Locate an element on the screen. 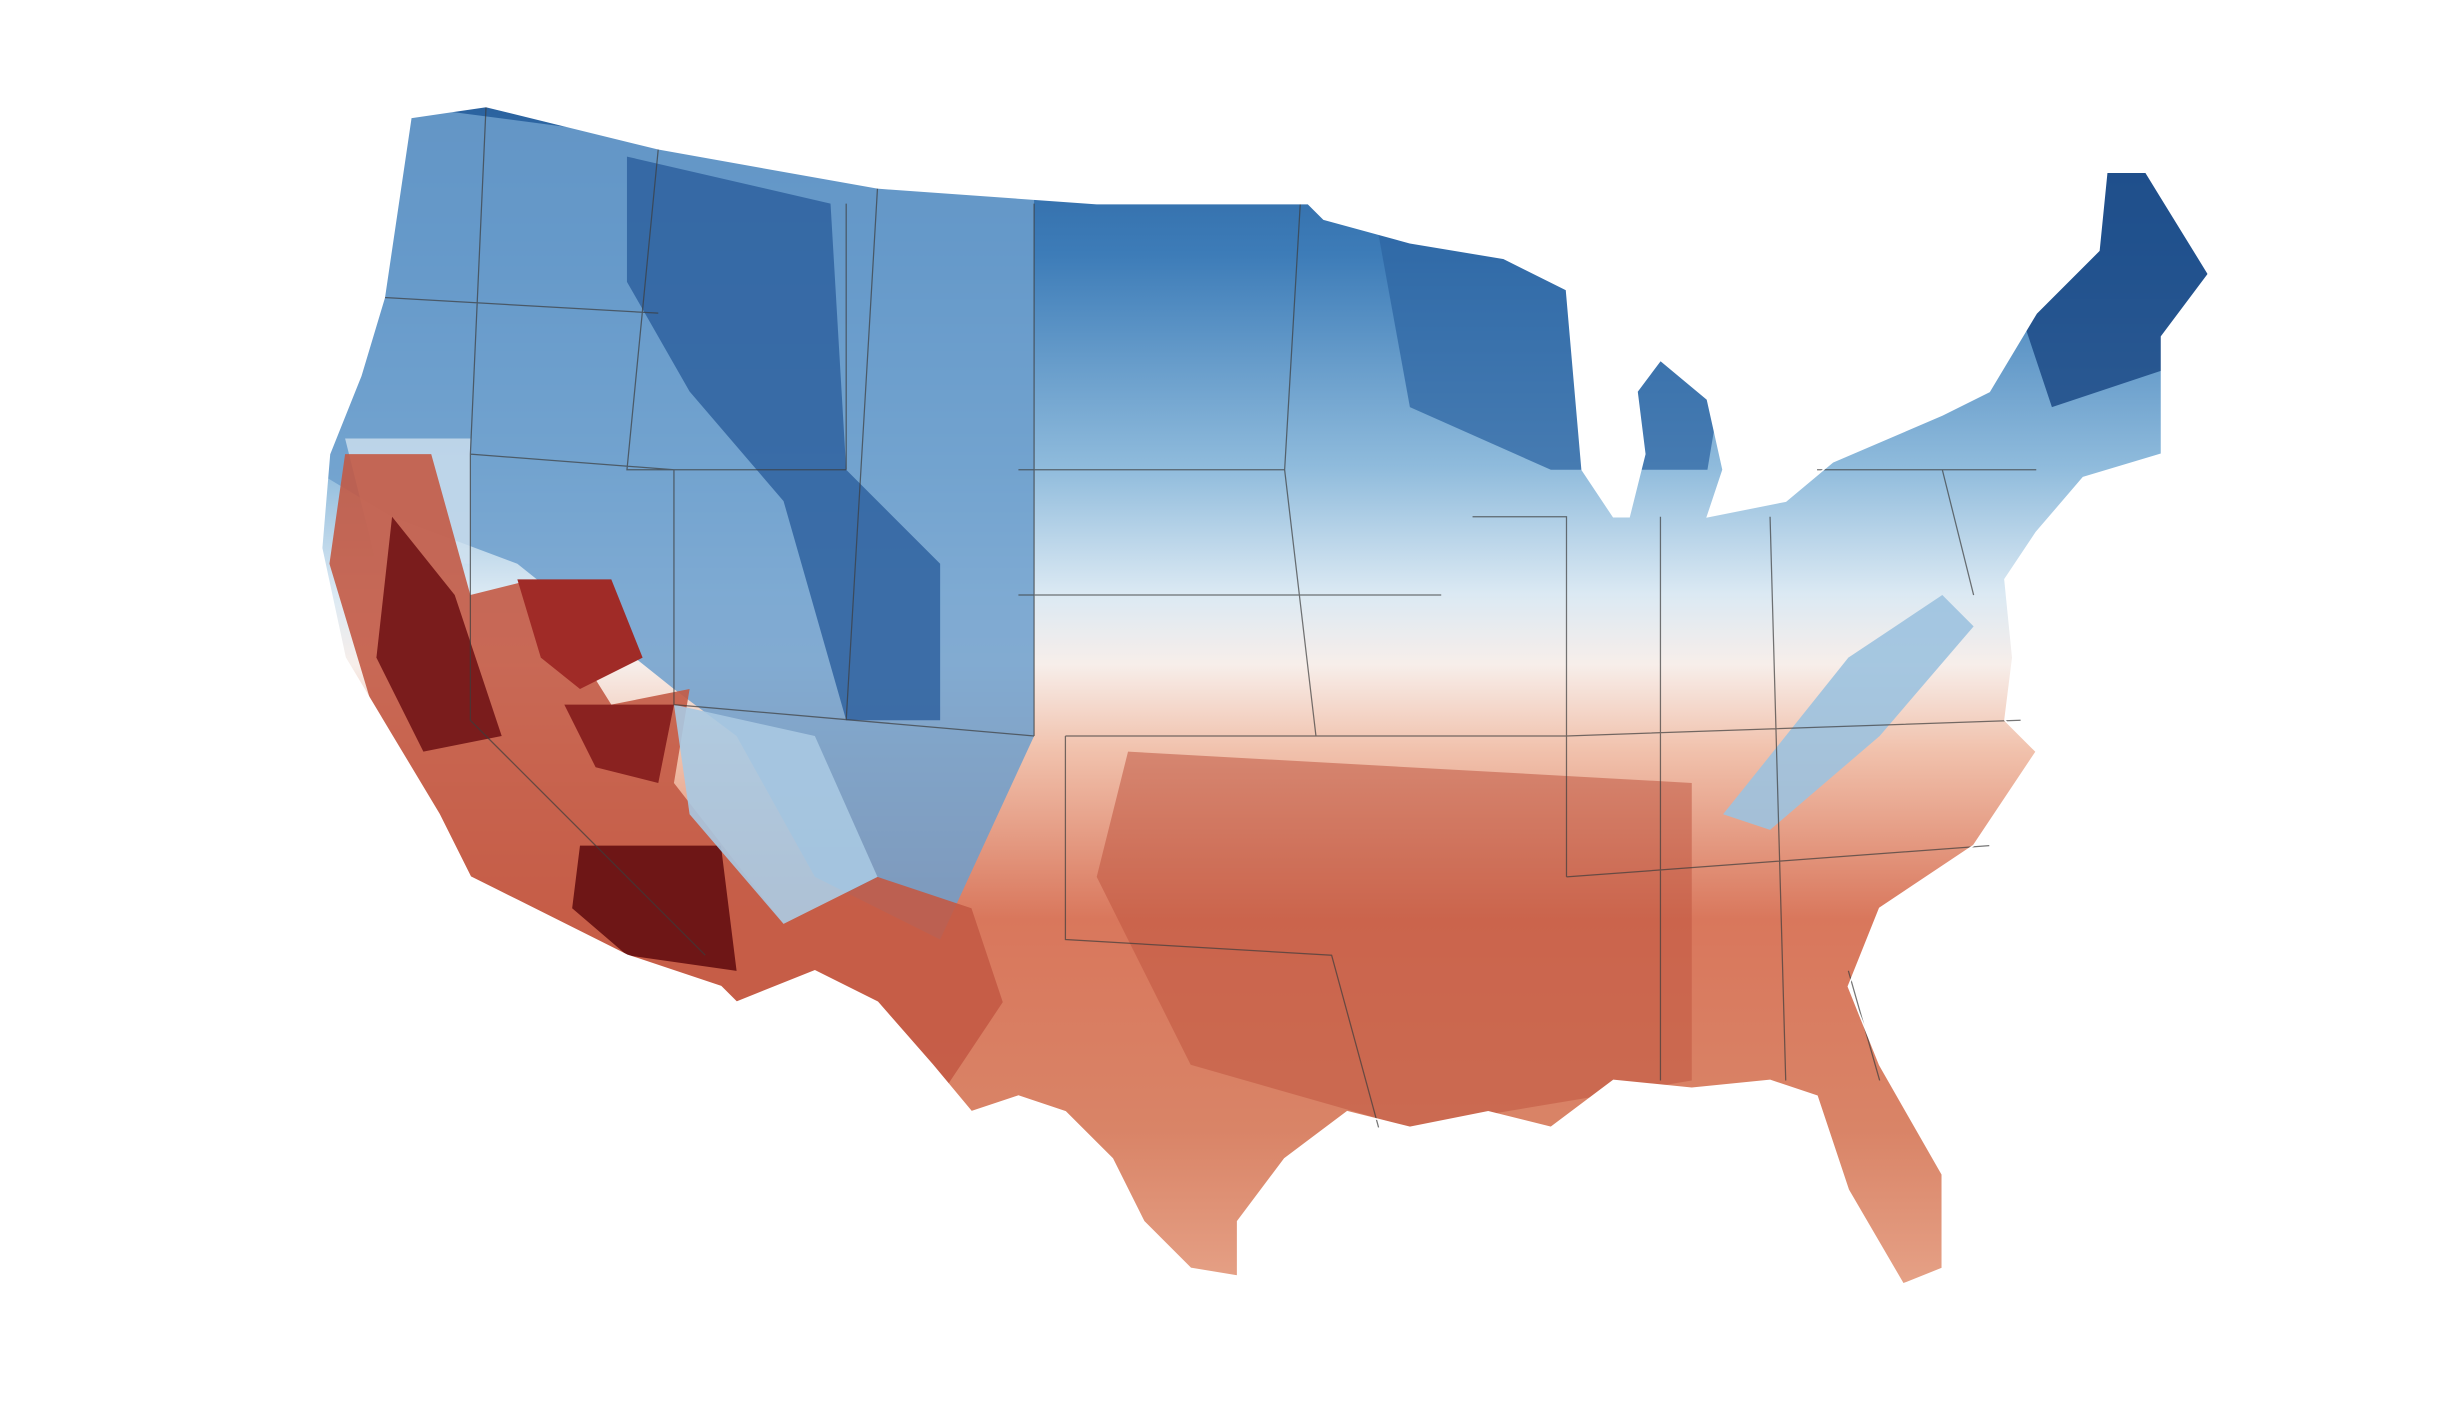 The image size is (2444, 1414). arizona-dark is located at coordinates (654, 908).